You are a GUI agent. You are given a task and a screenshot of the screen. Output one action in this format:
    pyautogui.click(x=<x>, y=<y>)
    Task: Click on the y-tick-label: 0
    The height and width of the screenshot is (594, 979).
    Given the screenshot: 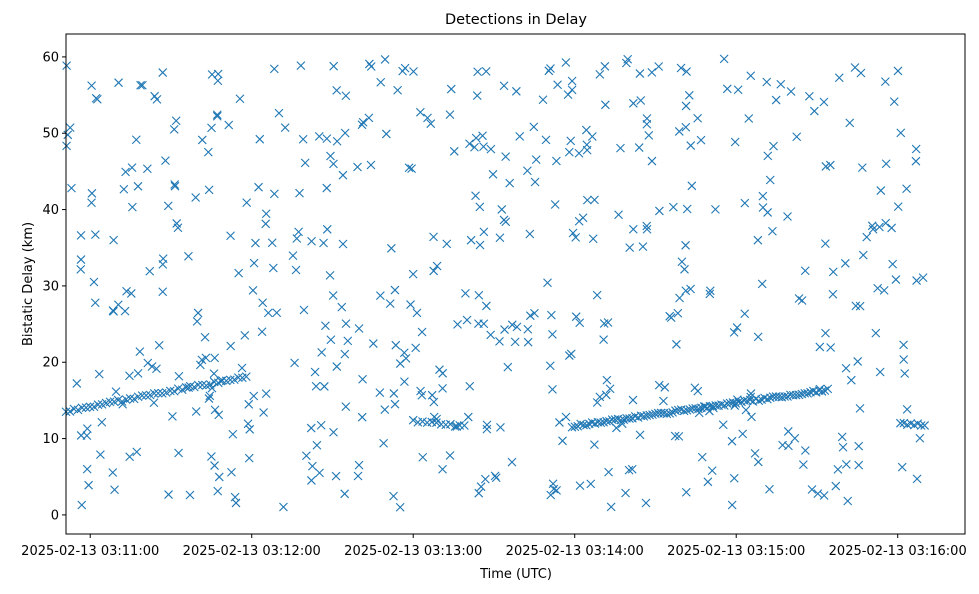 What is the action you would take?
    pyautogui.click(x=55, y=515)
    